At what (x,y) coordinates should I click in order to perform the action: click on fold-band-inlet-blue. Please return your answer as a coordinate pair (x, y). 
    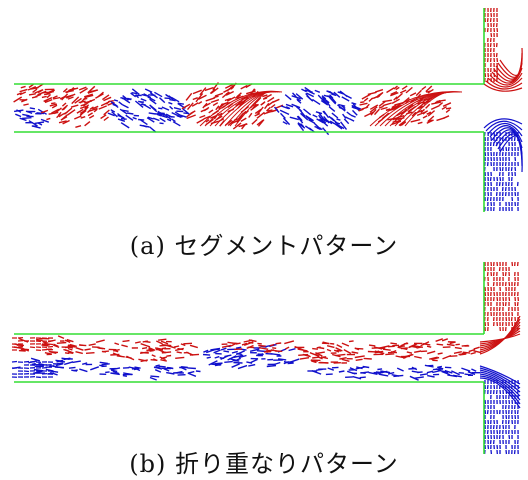
    Looking at the image, I should click on (32, 369).